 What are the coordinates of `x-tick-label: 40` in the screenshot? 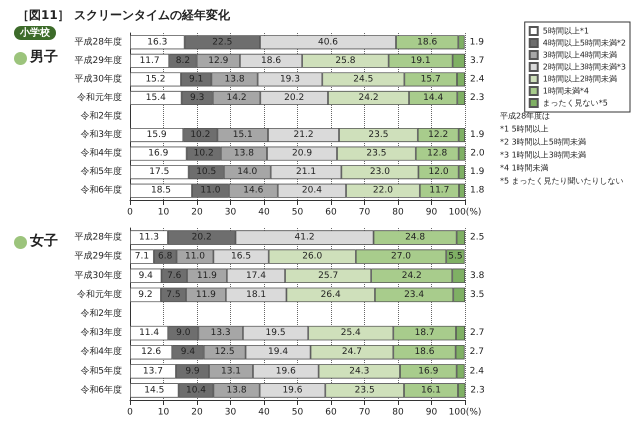 It's located at (264, 213).